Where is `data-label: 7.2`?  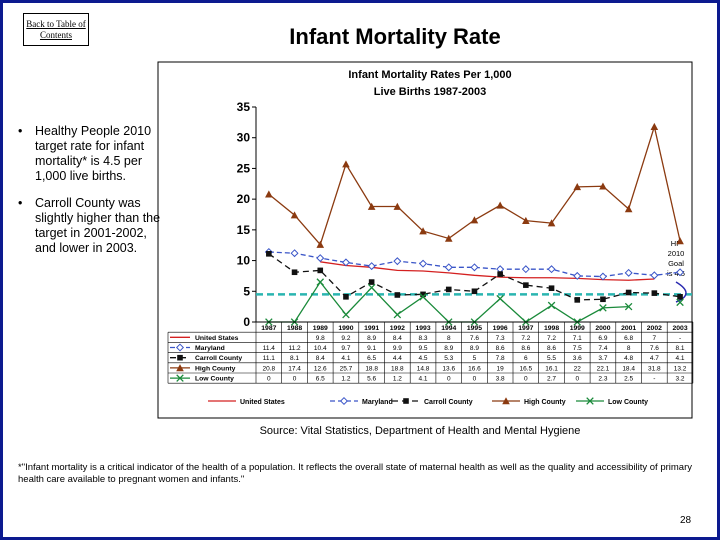
data-label: 7.2 is located at coordinates (525, 338).